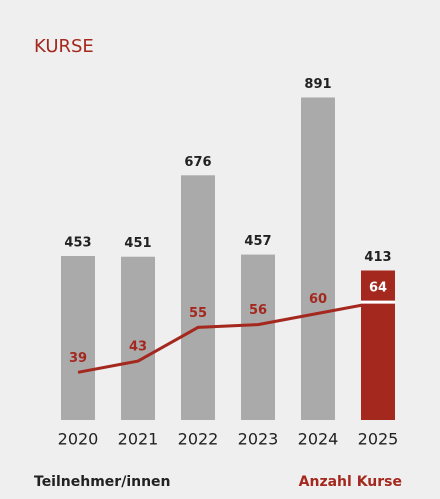  Describe the element at coordinates (137, 243) in the screenshot. I see `bar-value-label: 451` at that location.